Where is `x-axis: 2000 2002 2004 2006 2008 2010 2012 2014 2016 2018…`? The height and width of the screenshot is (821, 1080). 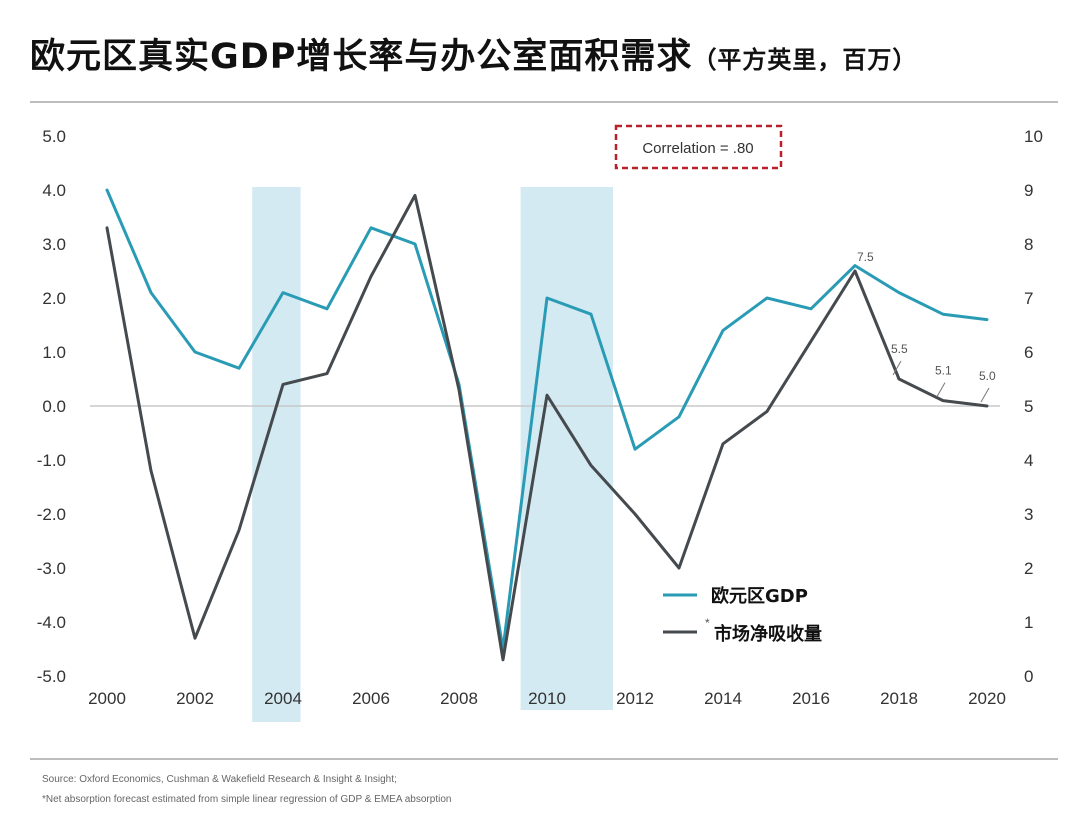
x-axis: 2000 2002 2004 2006 2008 2010 2012 2014 2016 2018… is located at coordinates (547, 698).